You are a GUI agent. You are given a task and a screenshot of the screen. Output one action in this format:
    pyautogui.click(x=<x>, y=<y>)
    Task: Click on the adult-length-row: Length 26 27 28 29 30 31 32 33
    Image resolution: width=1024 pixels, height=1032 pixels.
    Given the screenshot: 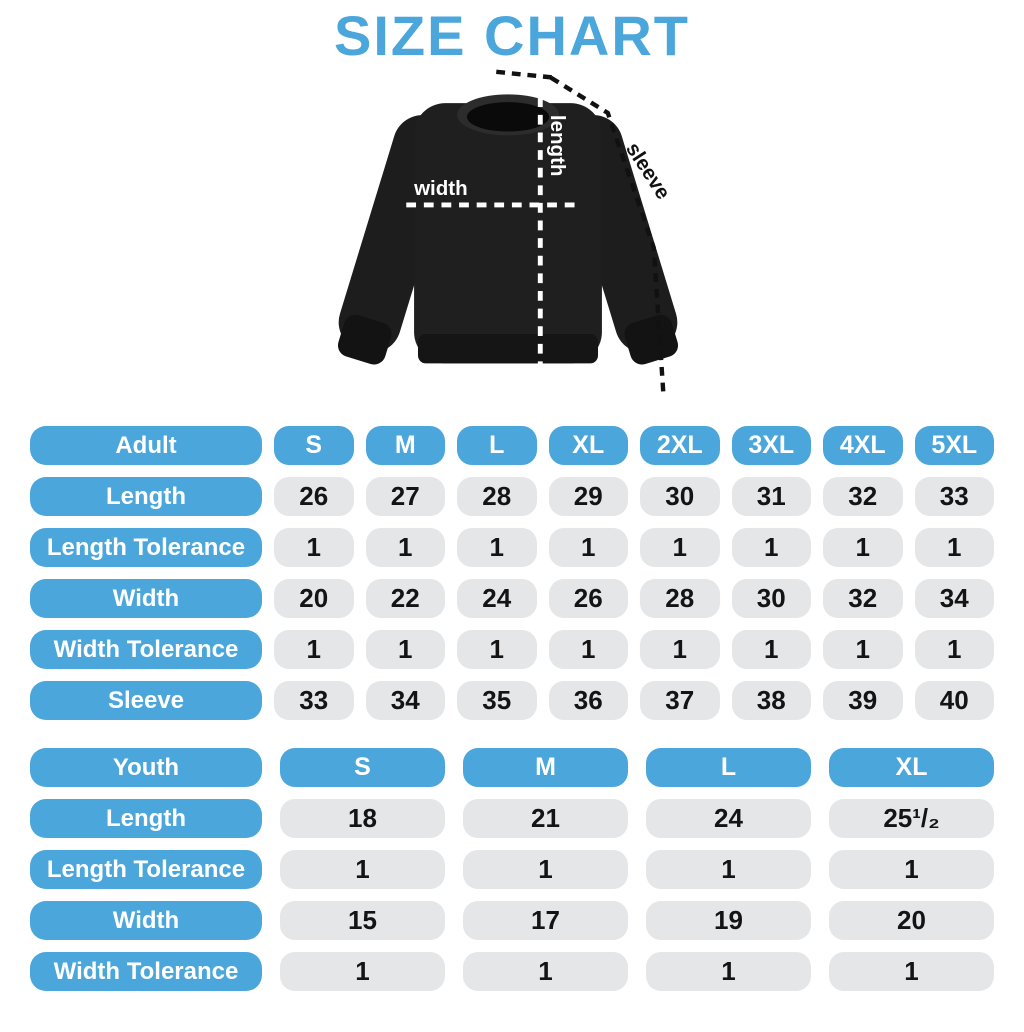 What is the action you would take?
    pyautogui.click(x=512, y=496)
    